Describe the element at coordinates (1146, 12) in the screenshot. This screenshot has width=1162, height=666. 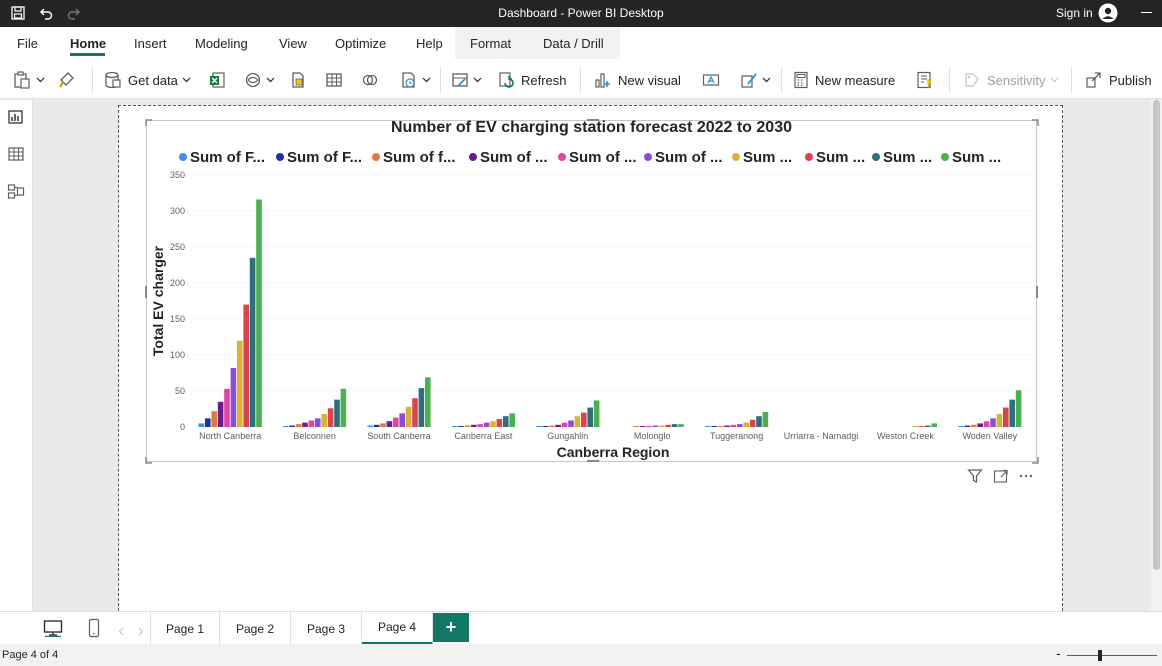
I see `minimize-button` at that location.